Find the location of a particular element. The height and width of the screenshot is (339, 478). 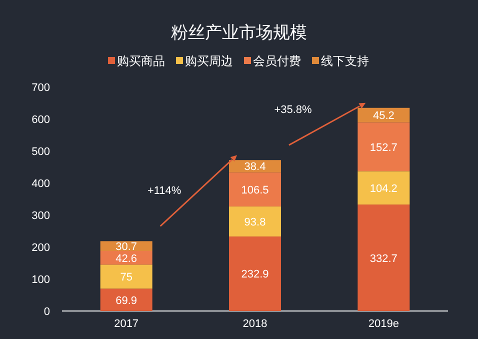

x-tick-label: 2018 is located at coordinates (255, 324).